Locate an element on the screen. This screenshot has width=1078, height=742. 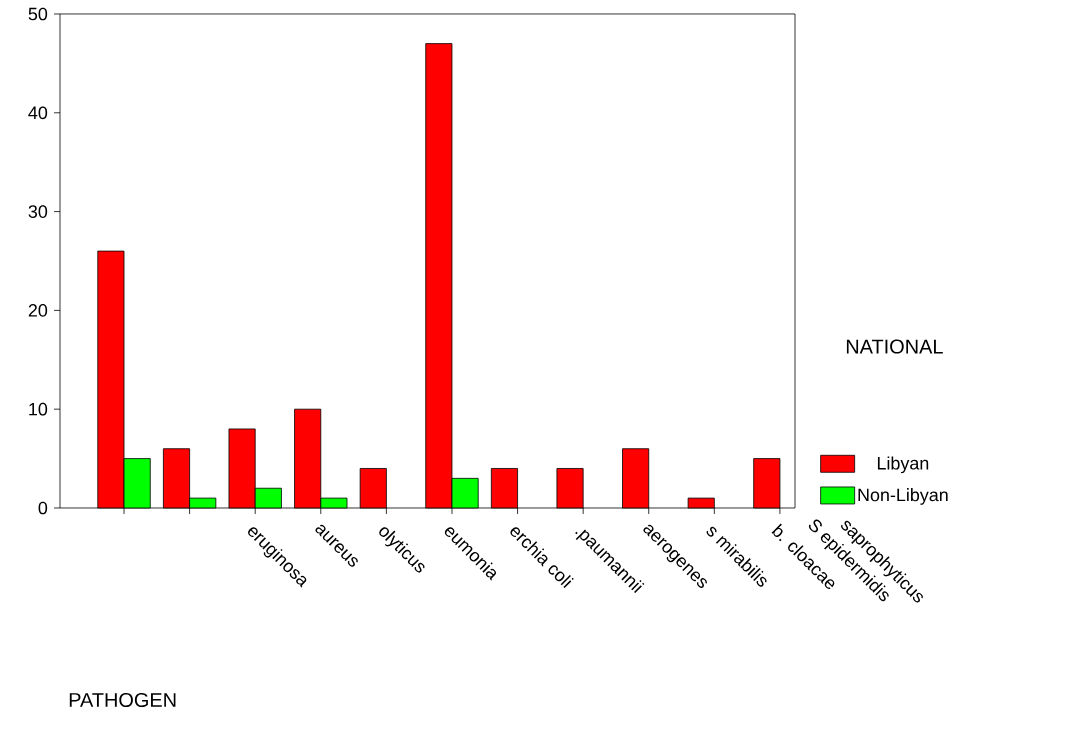
y-tick-label: 50 is located at coordinates (38, 14).